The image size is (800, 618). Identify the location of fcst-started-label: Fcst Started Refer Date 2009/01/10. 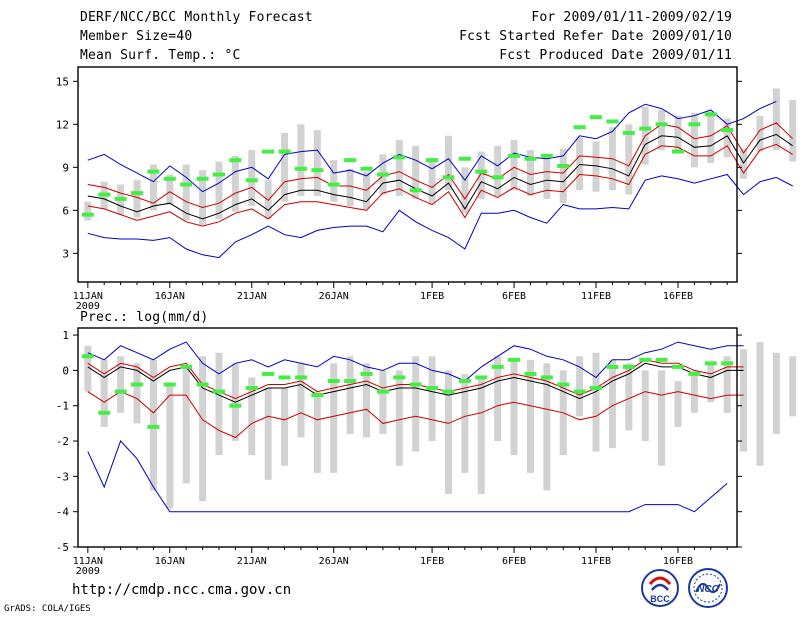
(595, 36).